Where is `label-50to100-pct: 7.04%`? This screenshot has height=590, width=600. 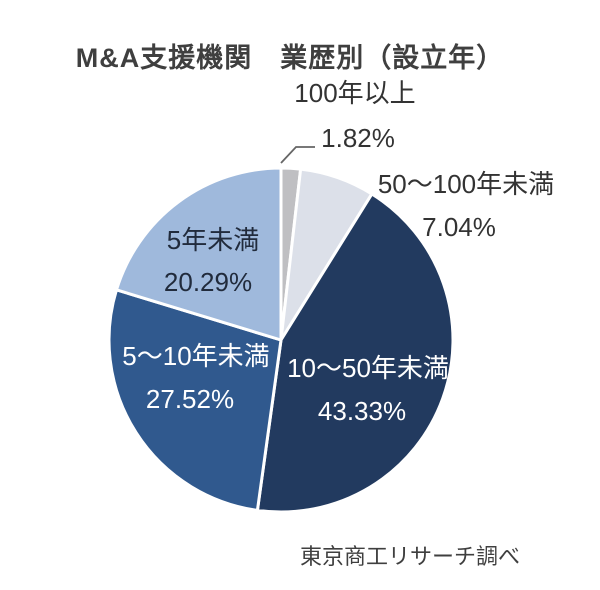
label-50to100-pct: 7.04% is located at coordinates (459, 227).